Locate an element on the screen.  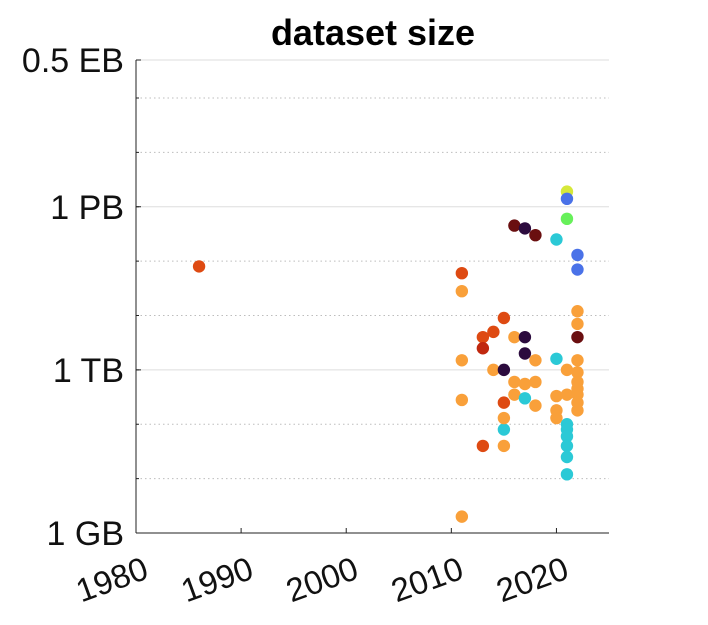
x-tick-label: 1990 is located at coordinates (217, 579).